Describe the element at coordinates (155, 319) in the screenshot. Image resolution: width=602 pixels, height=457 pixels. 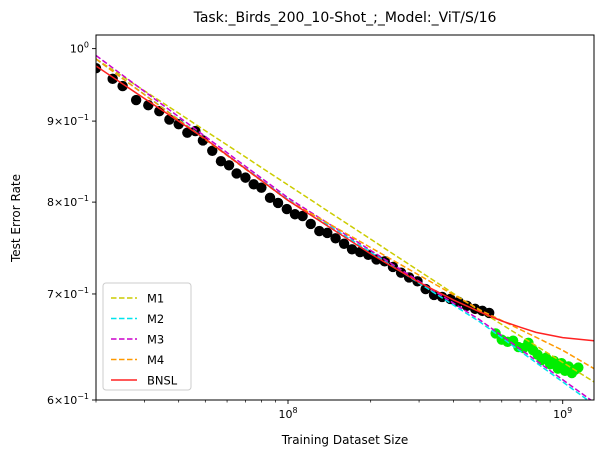
I see `legend-label-m2: M2` at that location.